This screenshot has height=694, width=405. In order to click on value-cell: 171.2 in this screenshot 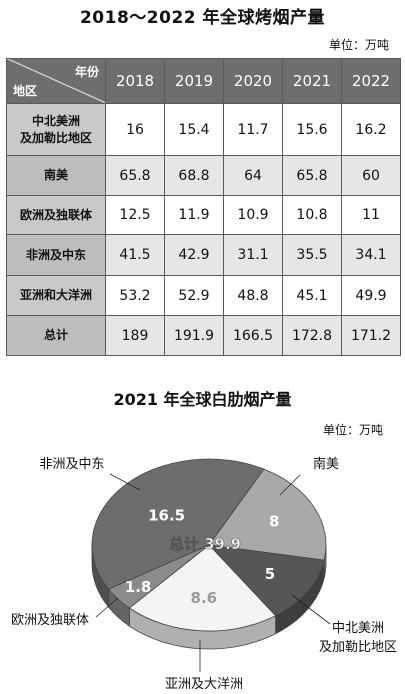, I will do `click(371, 335)`.